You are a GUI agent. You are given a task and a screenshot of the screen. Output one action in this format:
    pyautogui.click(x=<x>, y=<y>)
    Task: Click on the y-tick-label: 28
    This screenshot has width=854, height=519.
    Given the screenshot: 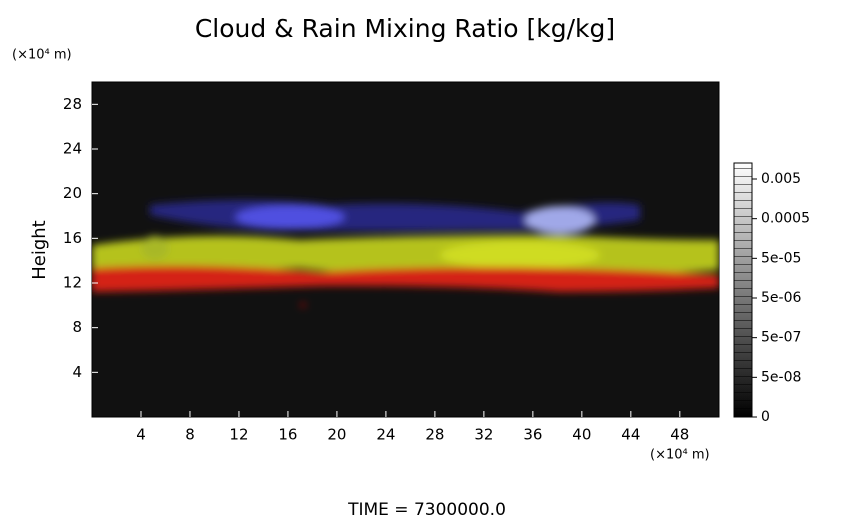 What is the action you would take?
    pyautogui.click(x=72, y=104)
    